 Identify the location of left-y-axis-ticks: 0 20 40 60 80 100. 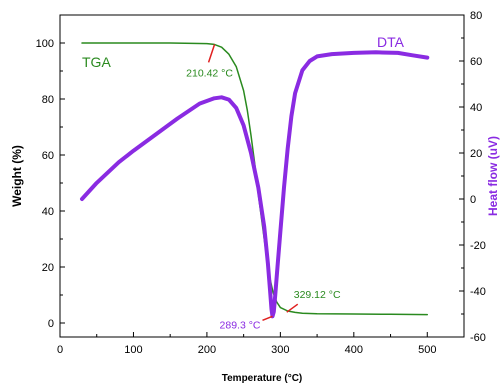
(50, 184).